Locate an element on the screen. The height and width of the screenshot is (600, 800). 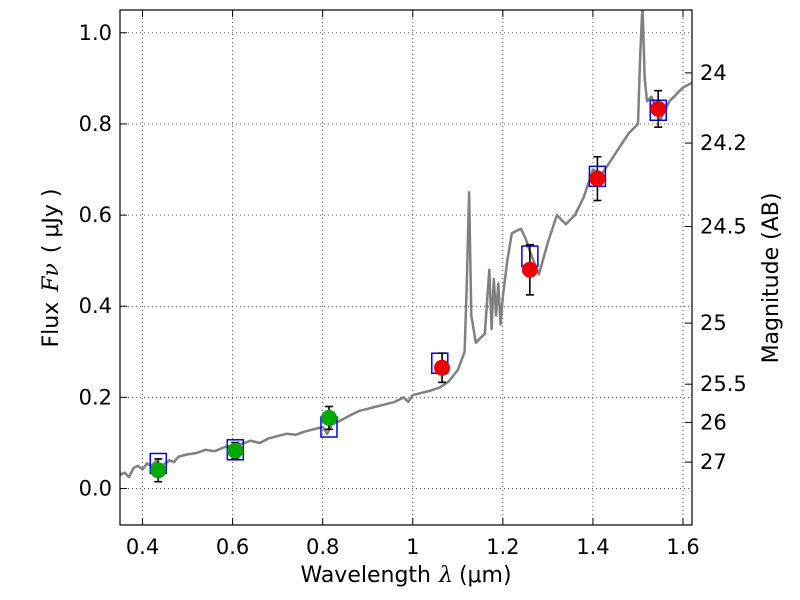
y2-tick-labels: 24 24.2 24.5 25 25.5 26 27 is located at coordinates (723, 267).